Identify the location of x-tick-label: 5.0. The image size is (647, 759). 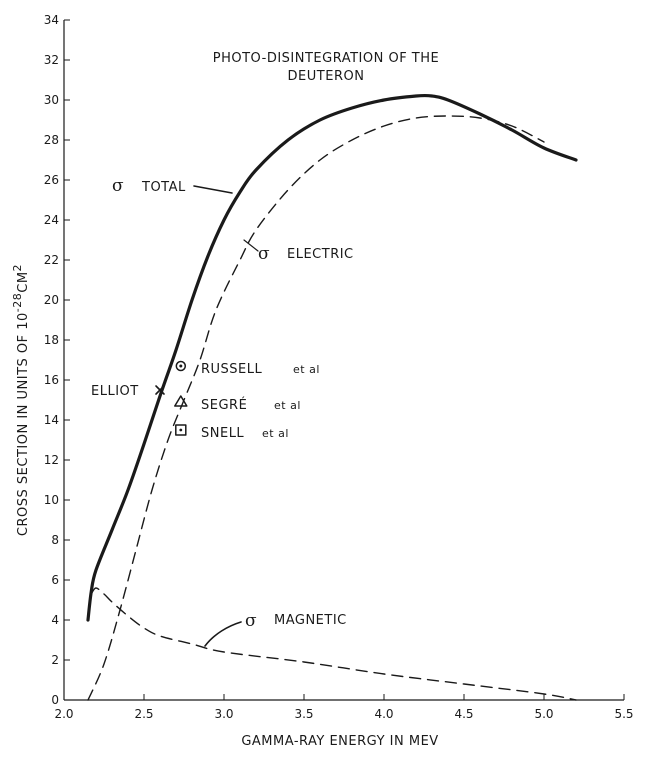
(543, 714).